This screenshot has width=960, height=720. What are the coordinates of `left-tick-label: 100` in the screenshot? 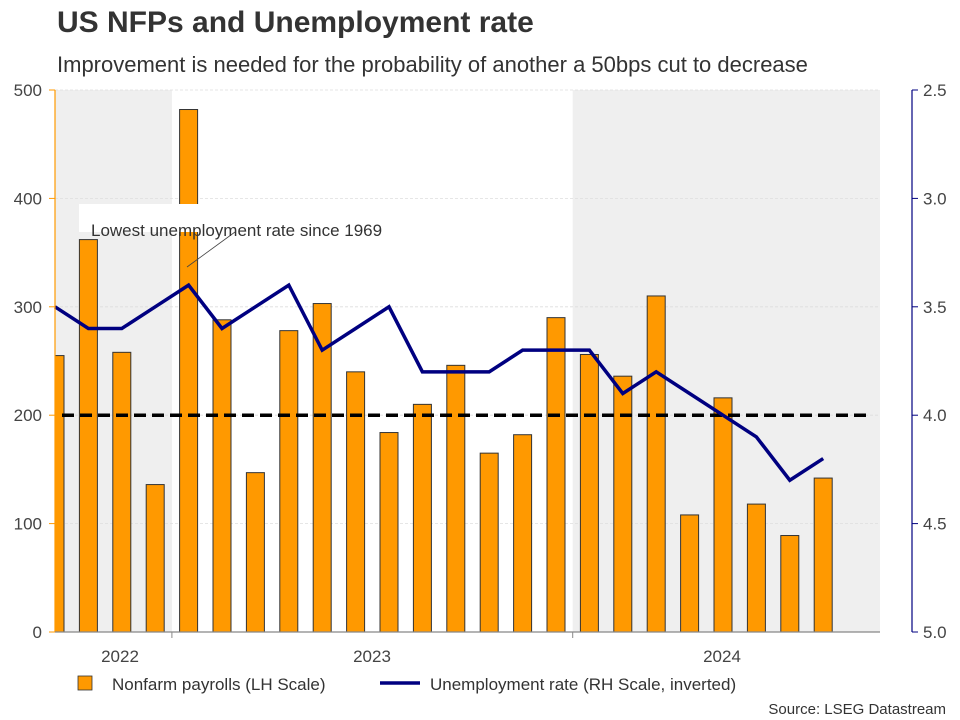 It's located at (28, 524).